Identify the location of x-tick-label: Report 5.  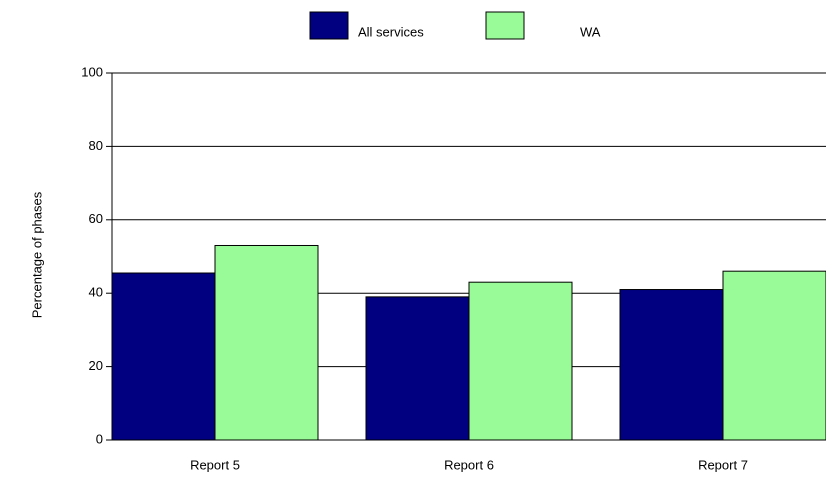
(215, 464).